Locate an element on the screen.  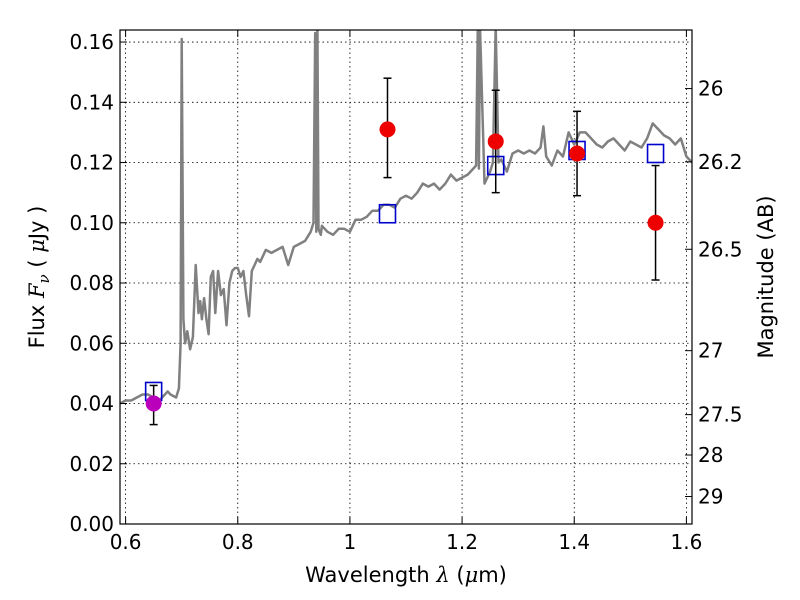
y-tick-label: 0.08 is located at coordinates (91, 283).